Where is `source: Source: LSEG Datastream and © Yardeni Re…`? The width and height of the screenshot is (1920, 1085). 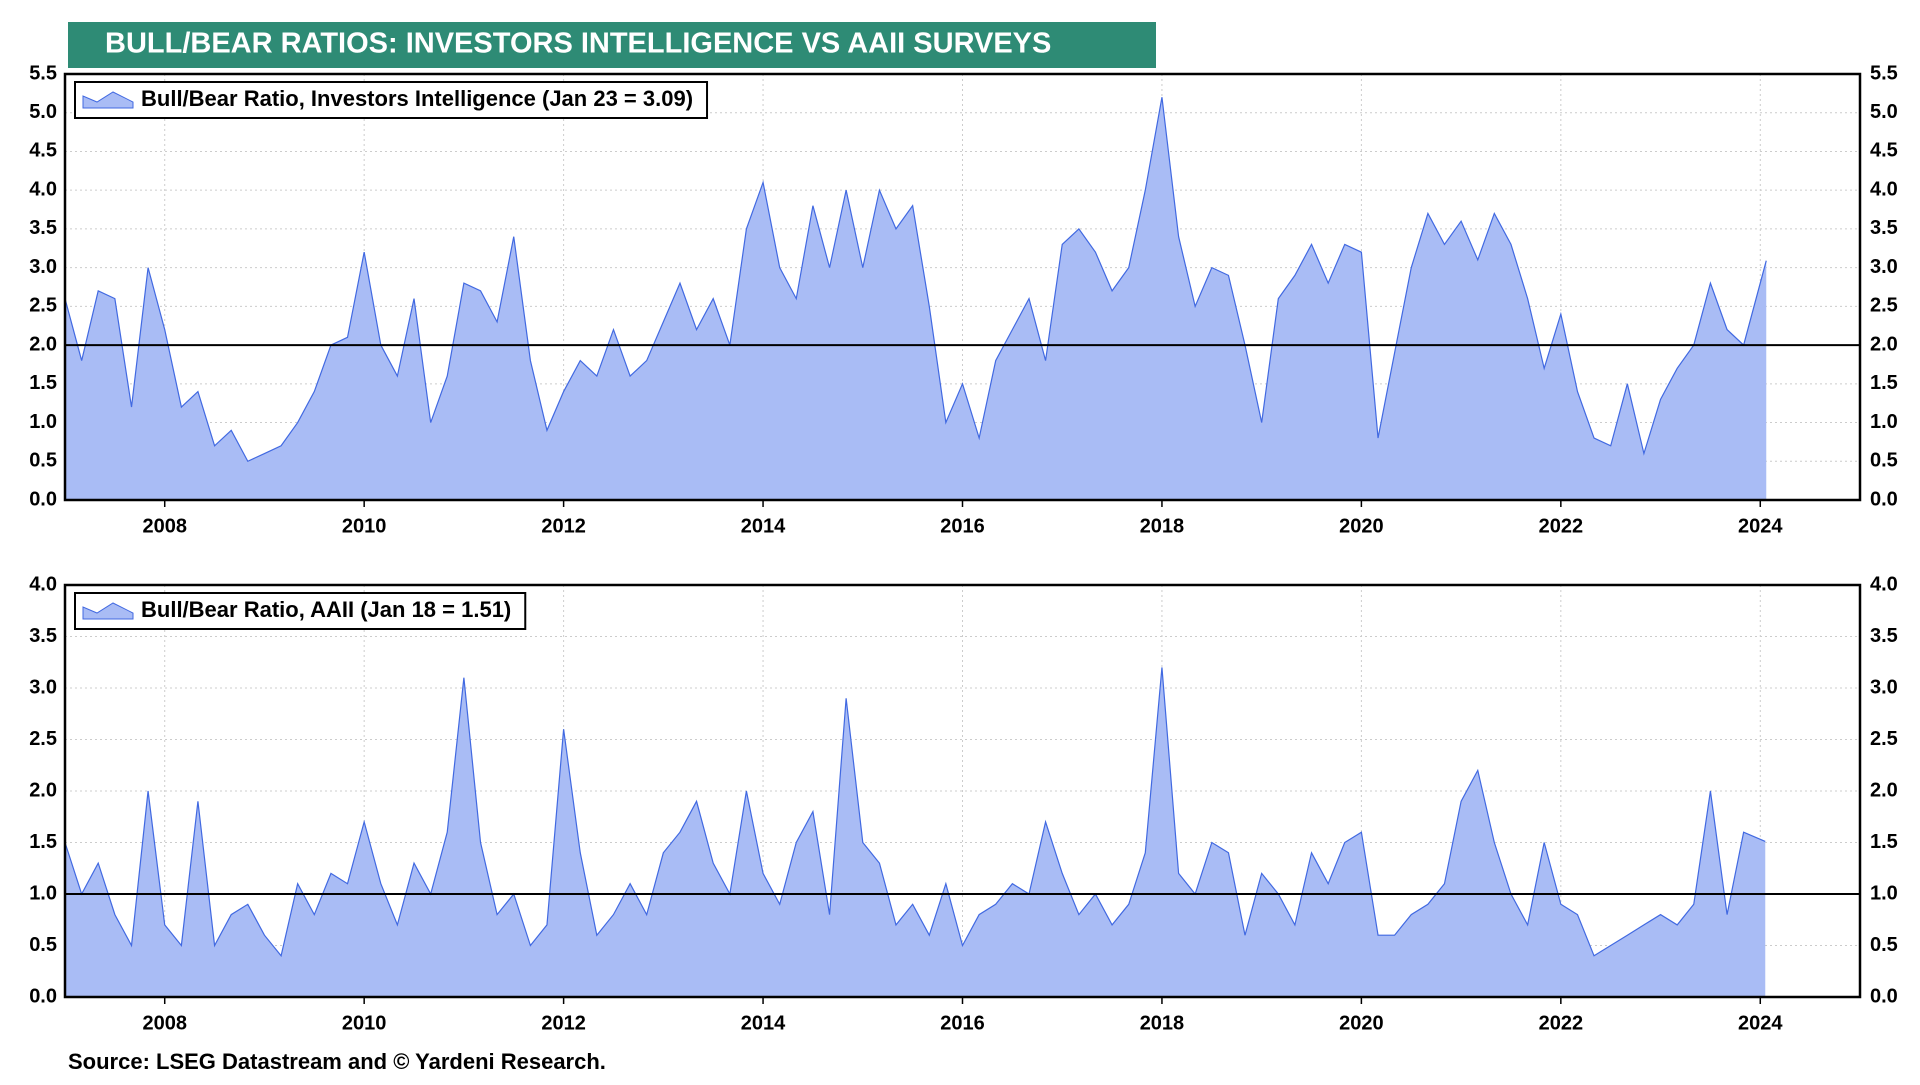 source: Source: LSEG Datastream and © Yardeni Re… is located at coordinates (337, 1061).